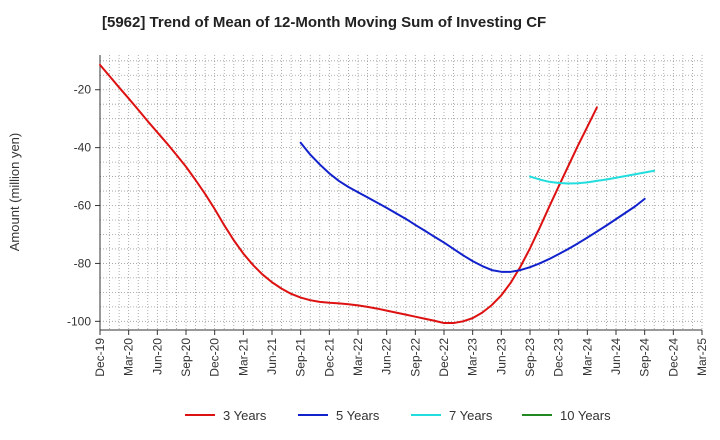 This screenshot has width=720, height=440. I want to click on y-axis-ticks: -100 -80 -60 -40 -20, so click(83, 205).